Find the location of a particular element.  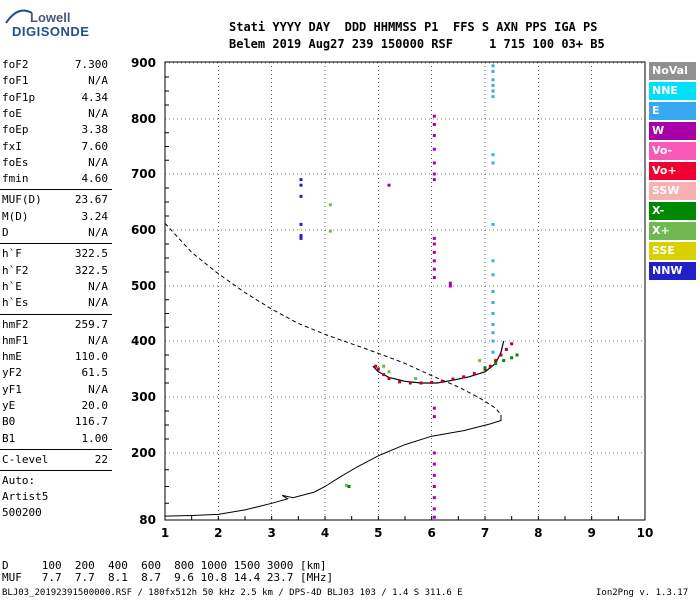

param-row: h`F 322.5 is located at coordinates (54, 255).